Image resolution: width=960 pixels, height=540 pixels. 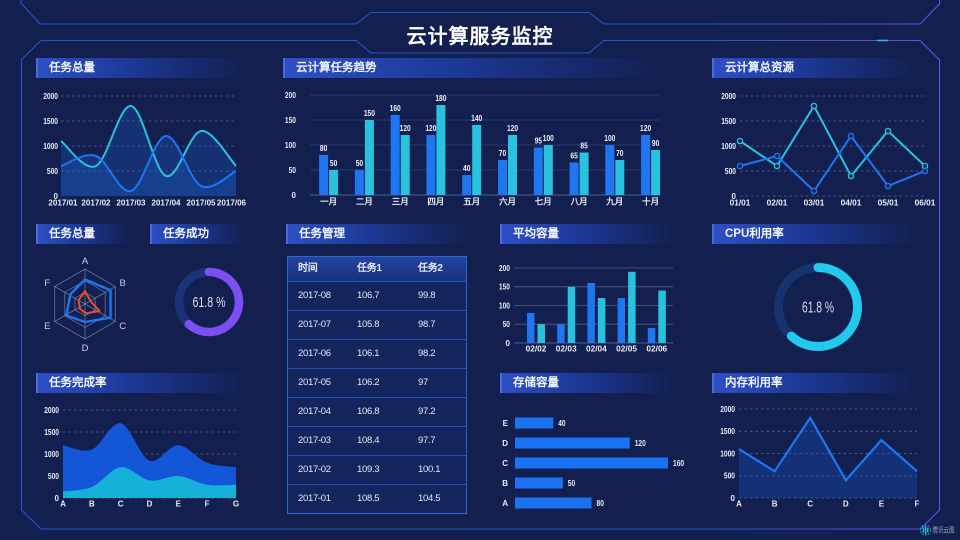 I want to click on svg-text: 04/01, so click(x=851, y=203).